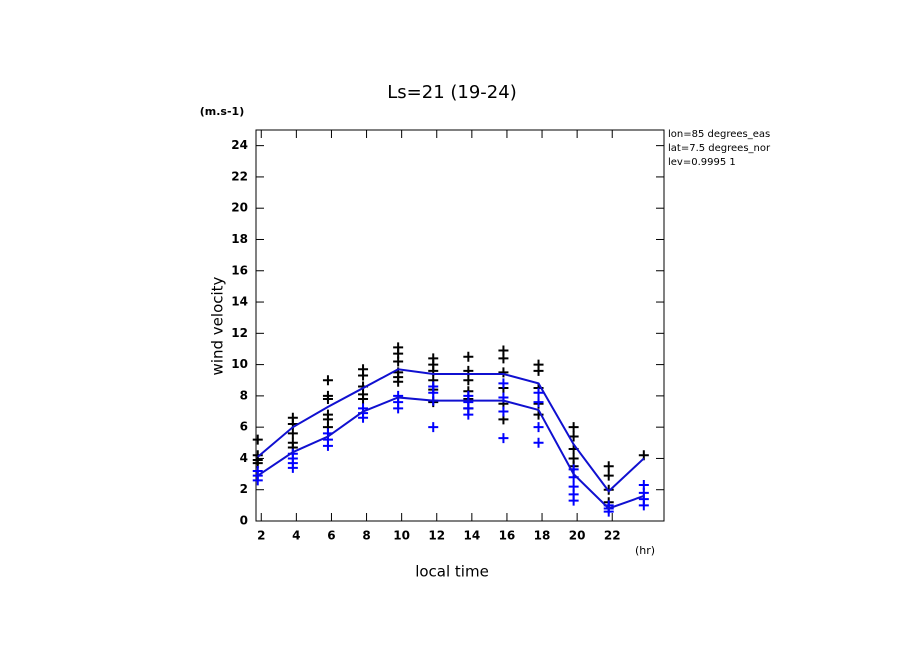 The height and width of the screenshot is (654, 904). I want to click on x-unit: (hr), so click(645, 550).